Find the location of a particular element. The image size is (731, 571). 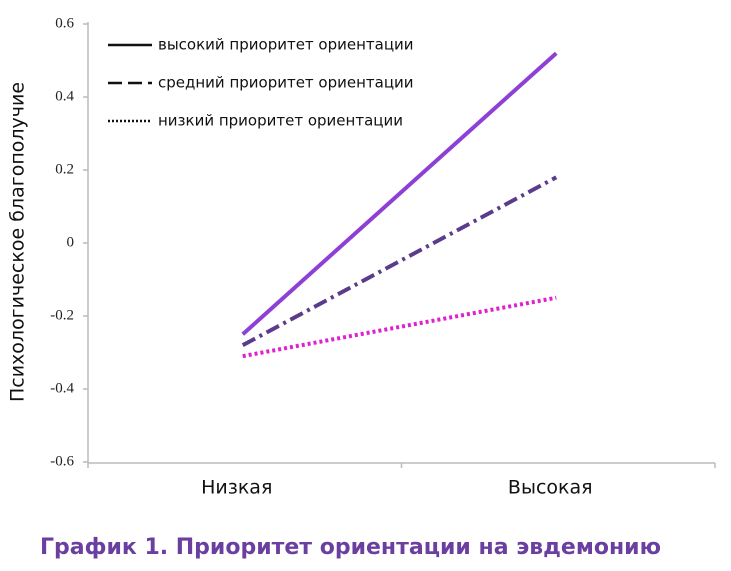

y-tick-label: 0.6 is located at coordinates (64, 23).